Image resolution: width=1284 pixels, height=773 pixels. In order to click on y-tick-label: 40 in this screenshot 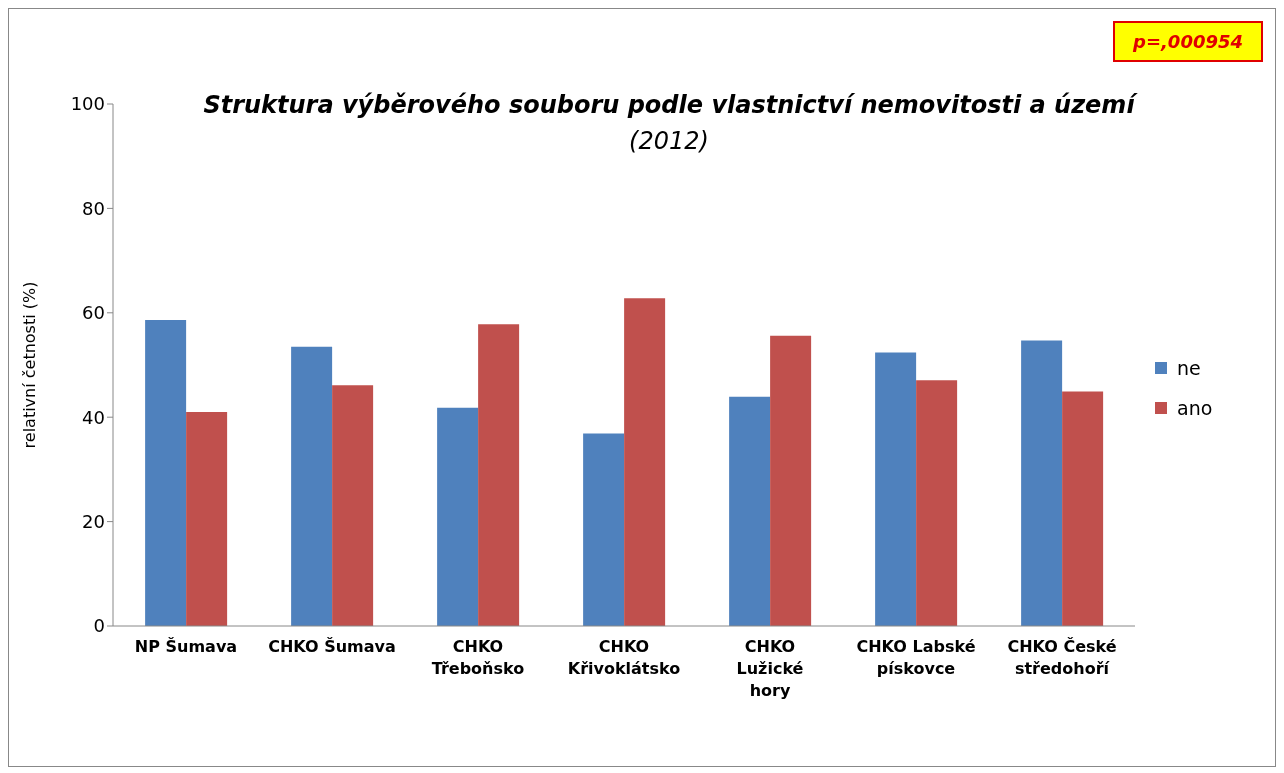, I will do `click(93, 417)`.